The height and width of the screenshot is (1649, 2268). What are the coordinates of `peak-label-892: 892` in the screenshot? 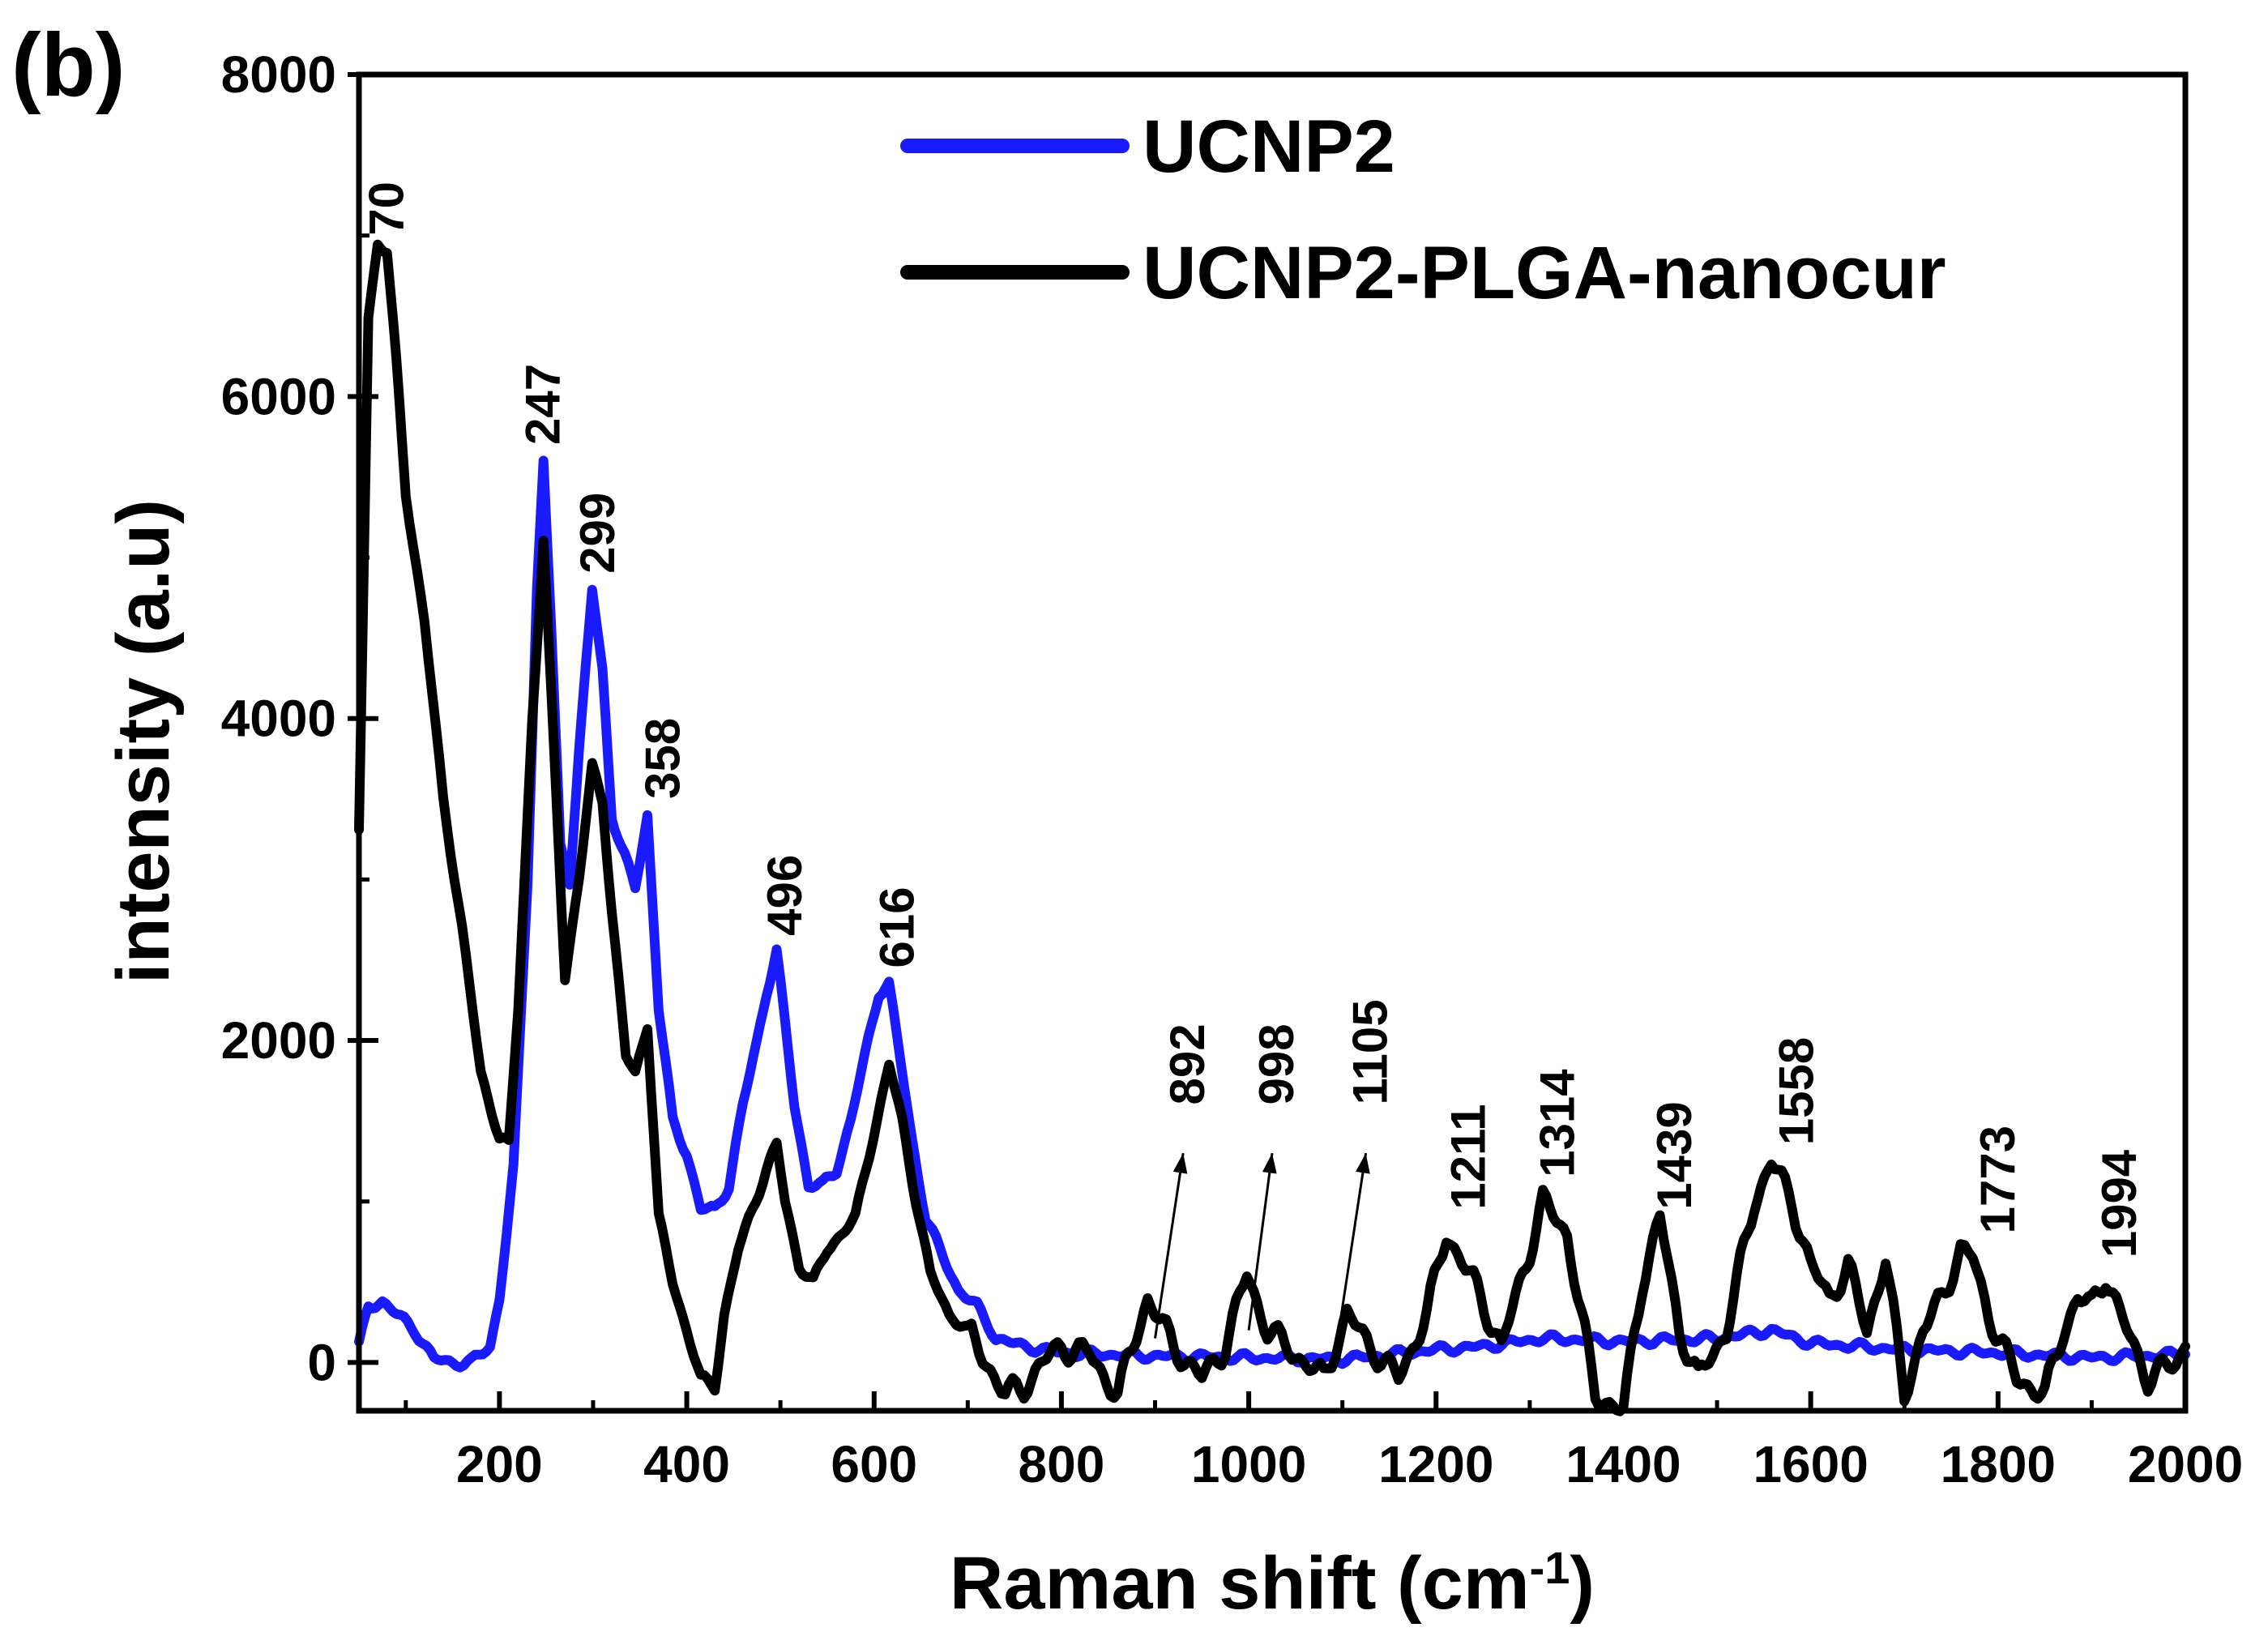 It's located at (1187, 1063).